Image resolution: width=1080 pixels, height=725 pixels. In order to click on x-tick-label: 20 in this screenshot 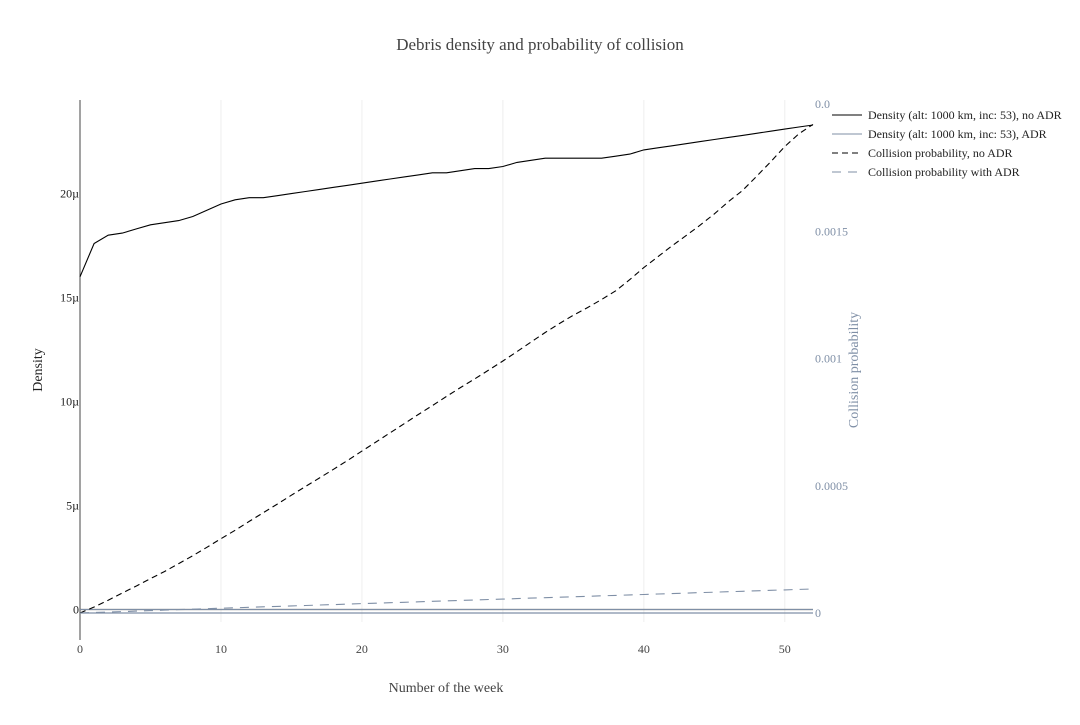, I will do `click(362, 649)`.